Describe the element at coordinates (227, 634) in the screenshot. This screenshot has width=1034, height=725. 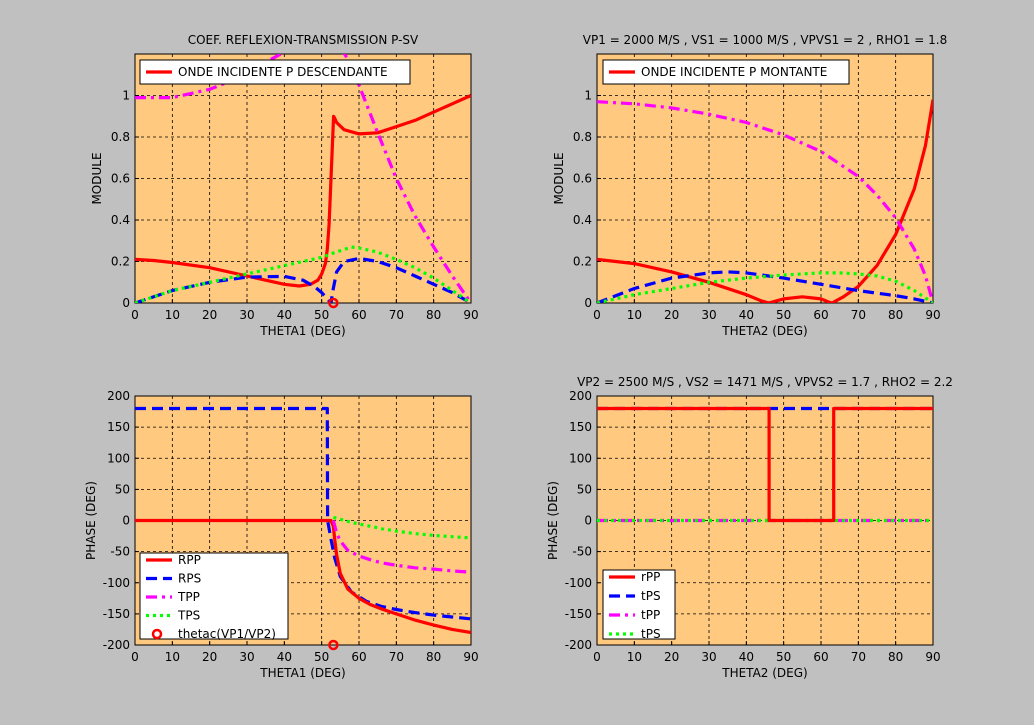
I see `legend-label: thetac(VP1/VP2)` at that location.